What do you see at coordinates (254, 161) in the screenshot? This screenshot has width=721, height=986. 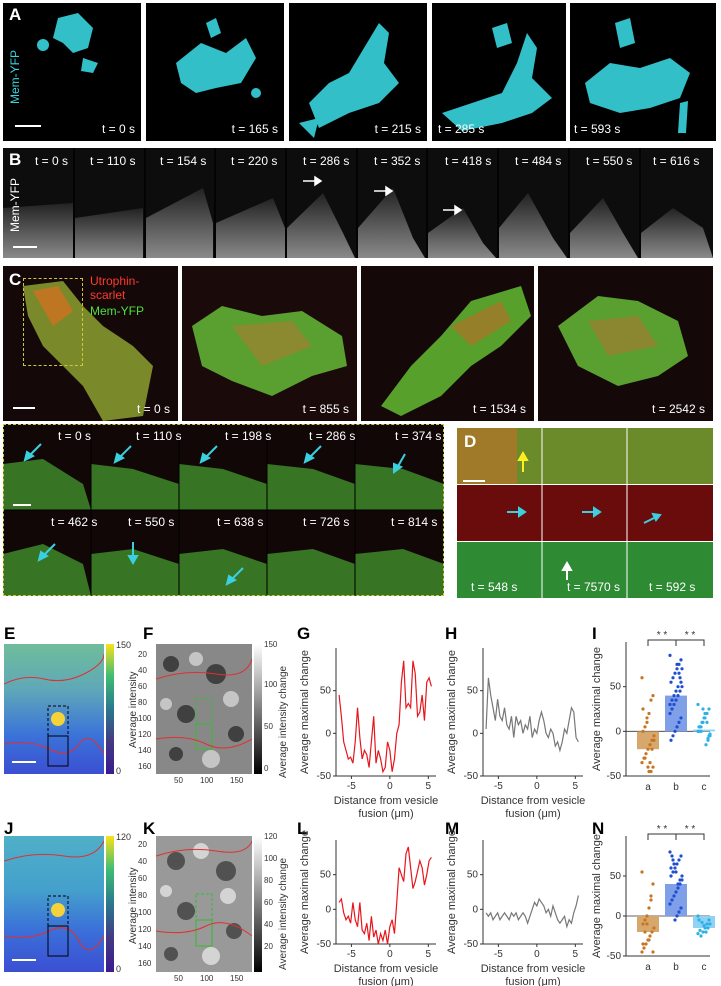 I see `time-label: t = 220 s` at bounding box center [254, 161].